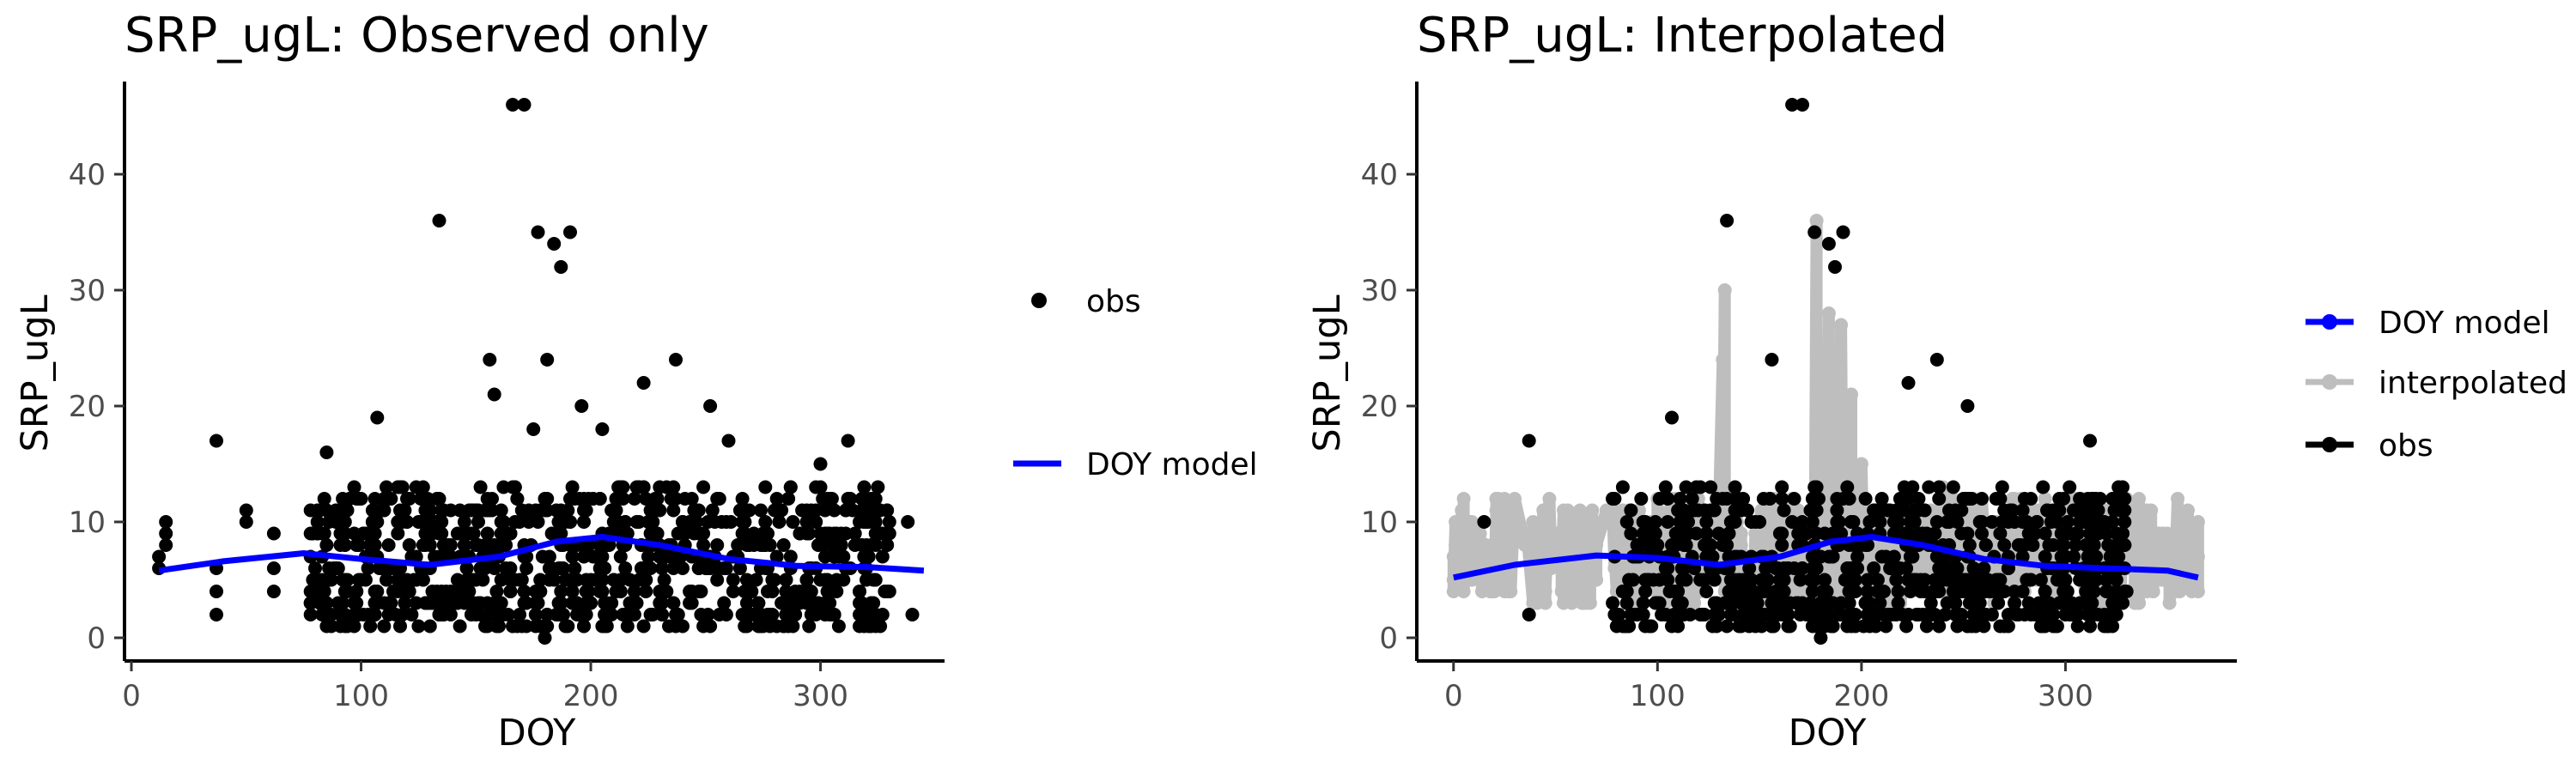 The width and height of the screenshot is (2576, 776). Describe the element at coordinates (1172, 464) in the screenshot. I see `legend-label: DOY model` at that location.